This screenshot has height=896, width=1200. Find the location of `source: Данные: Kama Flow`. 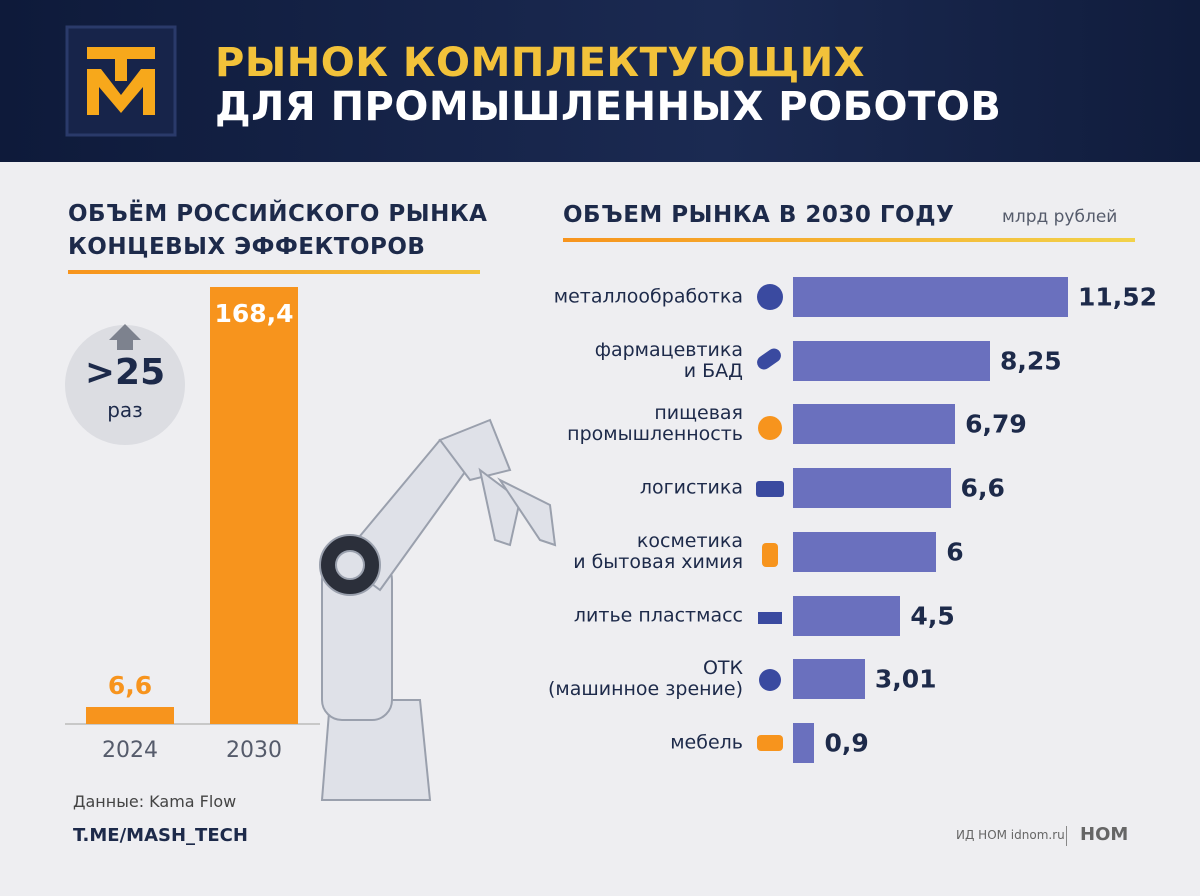

source: Данные: Kama Flow is located at coordinates (155, 801).